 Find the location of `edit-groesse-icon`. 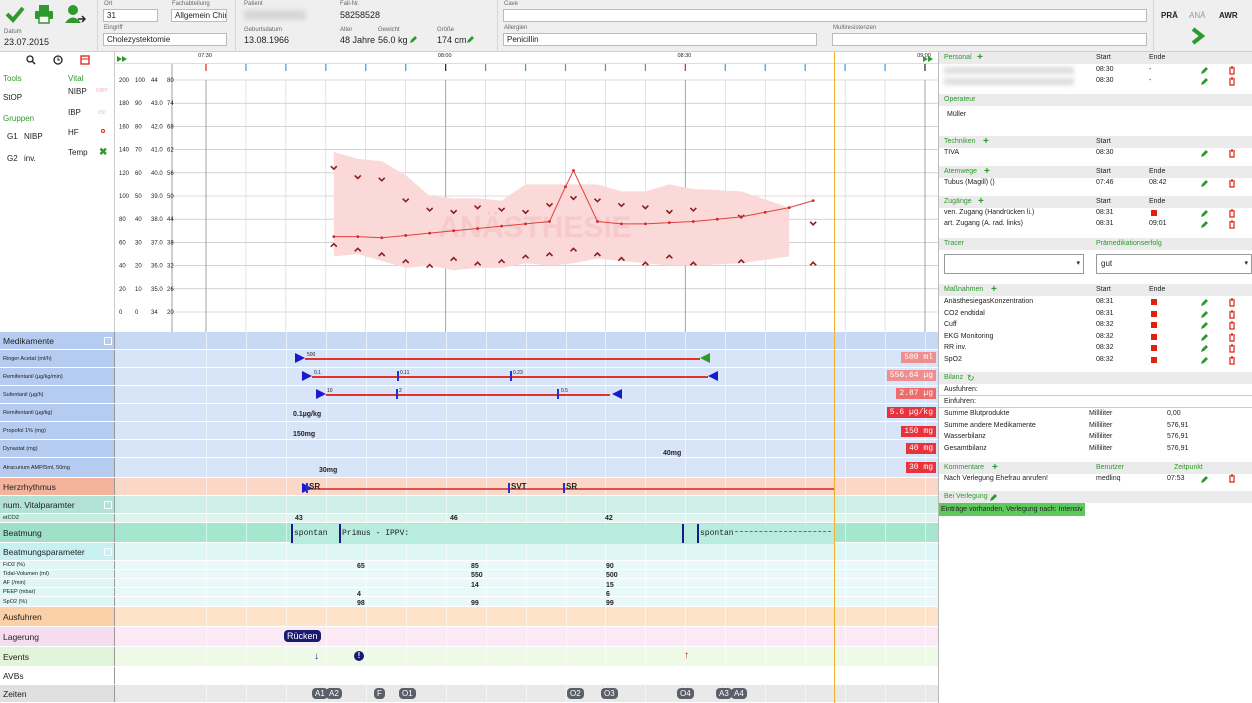

edit-groesse-icon is located at coordinates (470, 39).